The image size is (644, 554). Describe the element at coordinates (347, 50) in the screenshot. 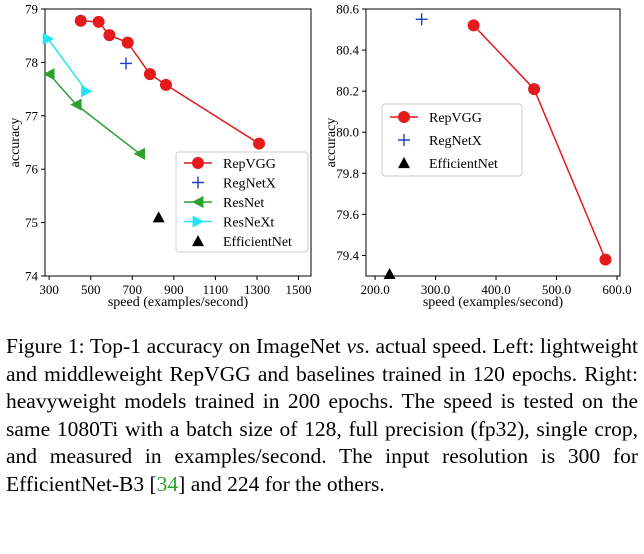

I see `y-tick-label: 80.4` at that location.